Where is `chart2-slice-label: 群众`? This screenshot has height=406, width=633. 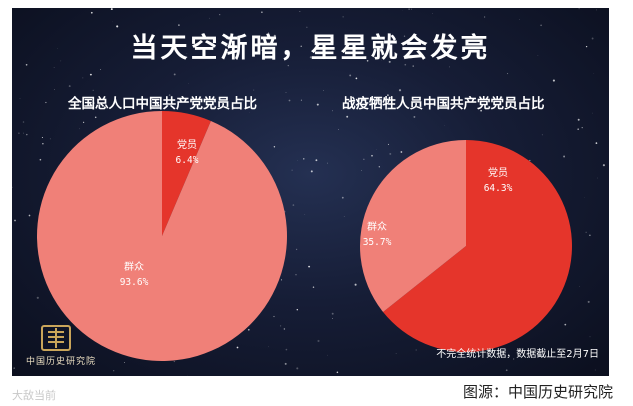 chart2-slice-label: 群众 is located at coordinates (377, 226).